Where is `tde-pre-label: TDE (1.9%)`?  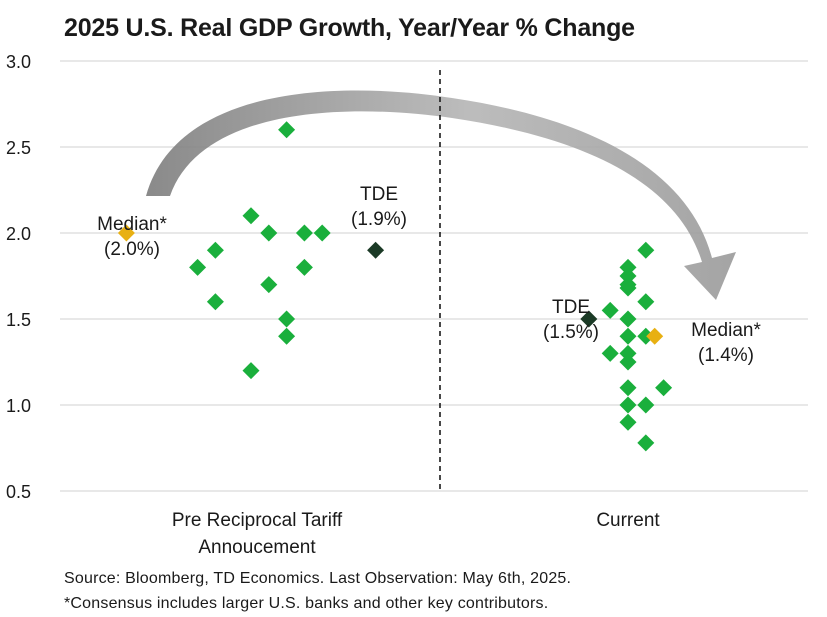
tde-pre-label: TDE (1.9%) is located at coordinates (379, 207).